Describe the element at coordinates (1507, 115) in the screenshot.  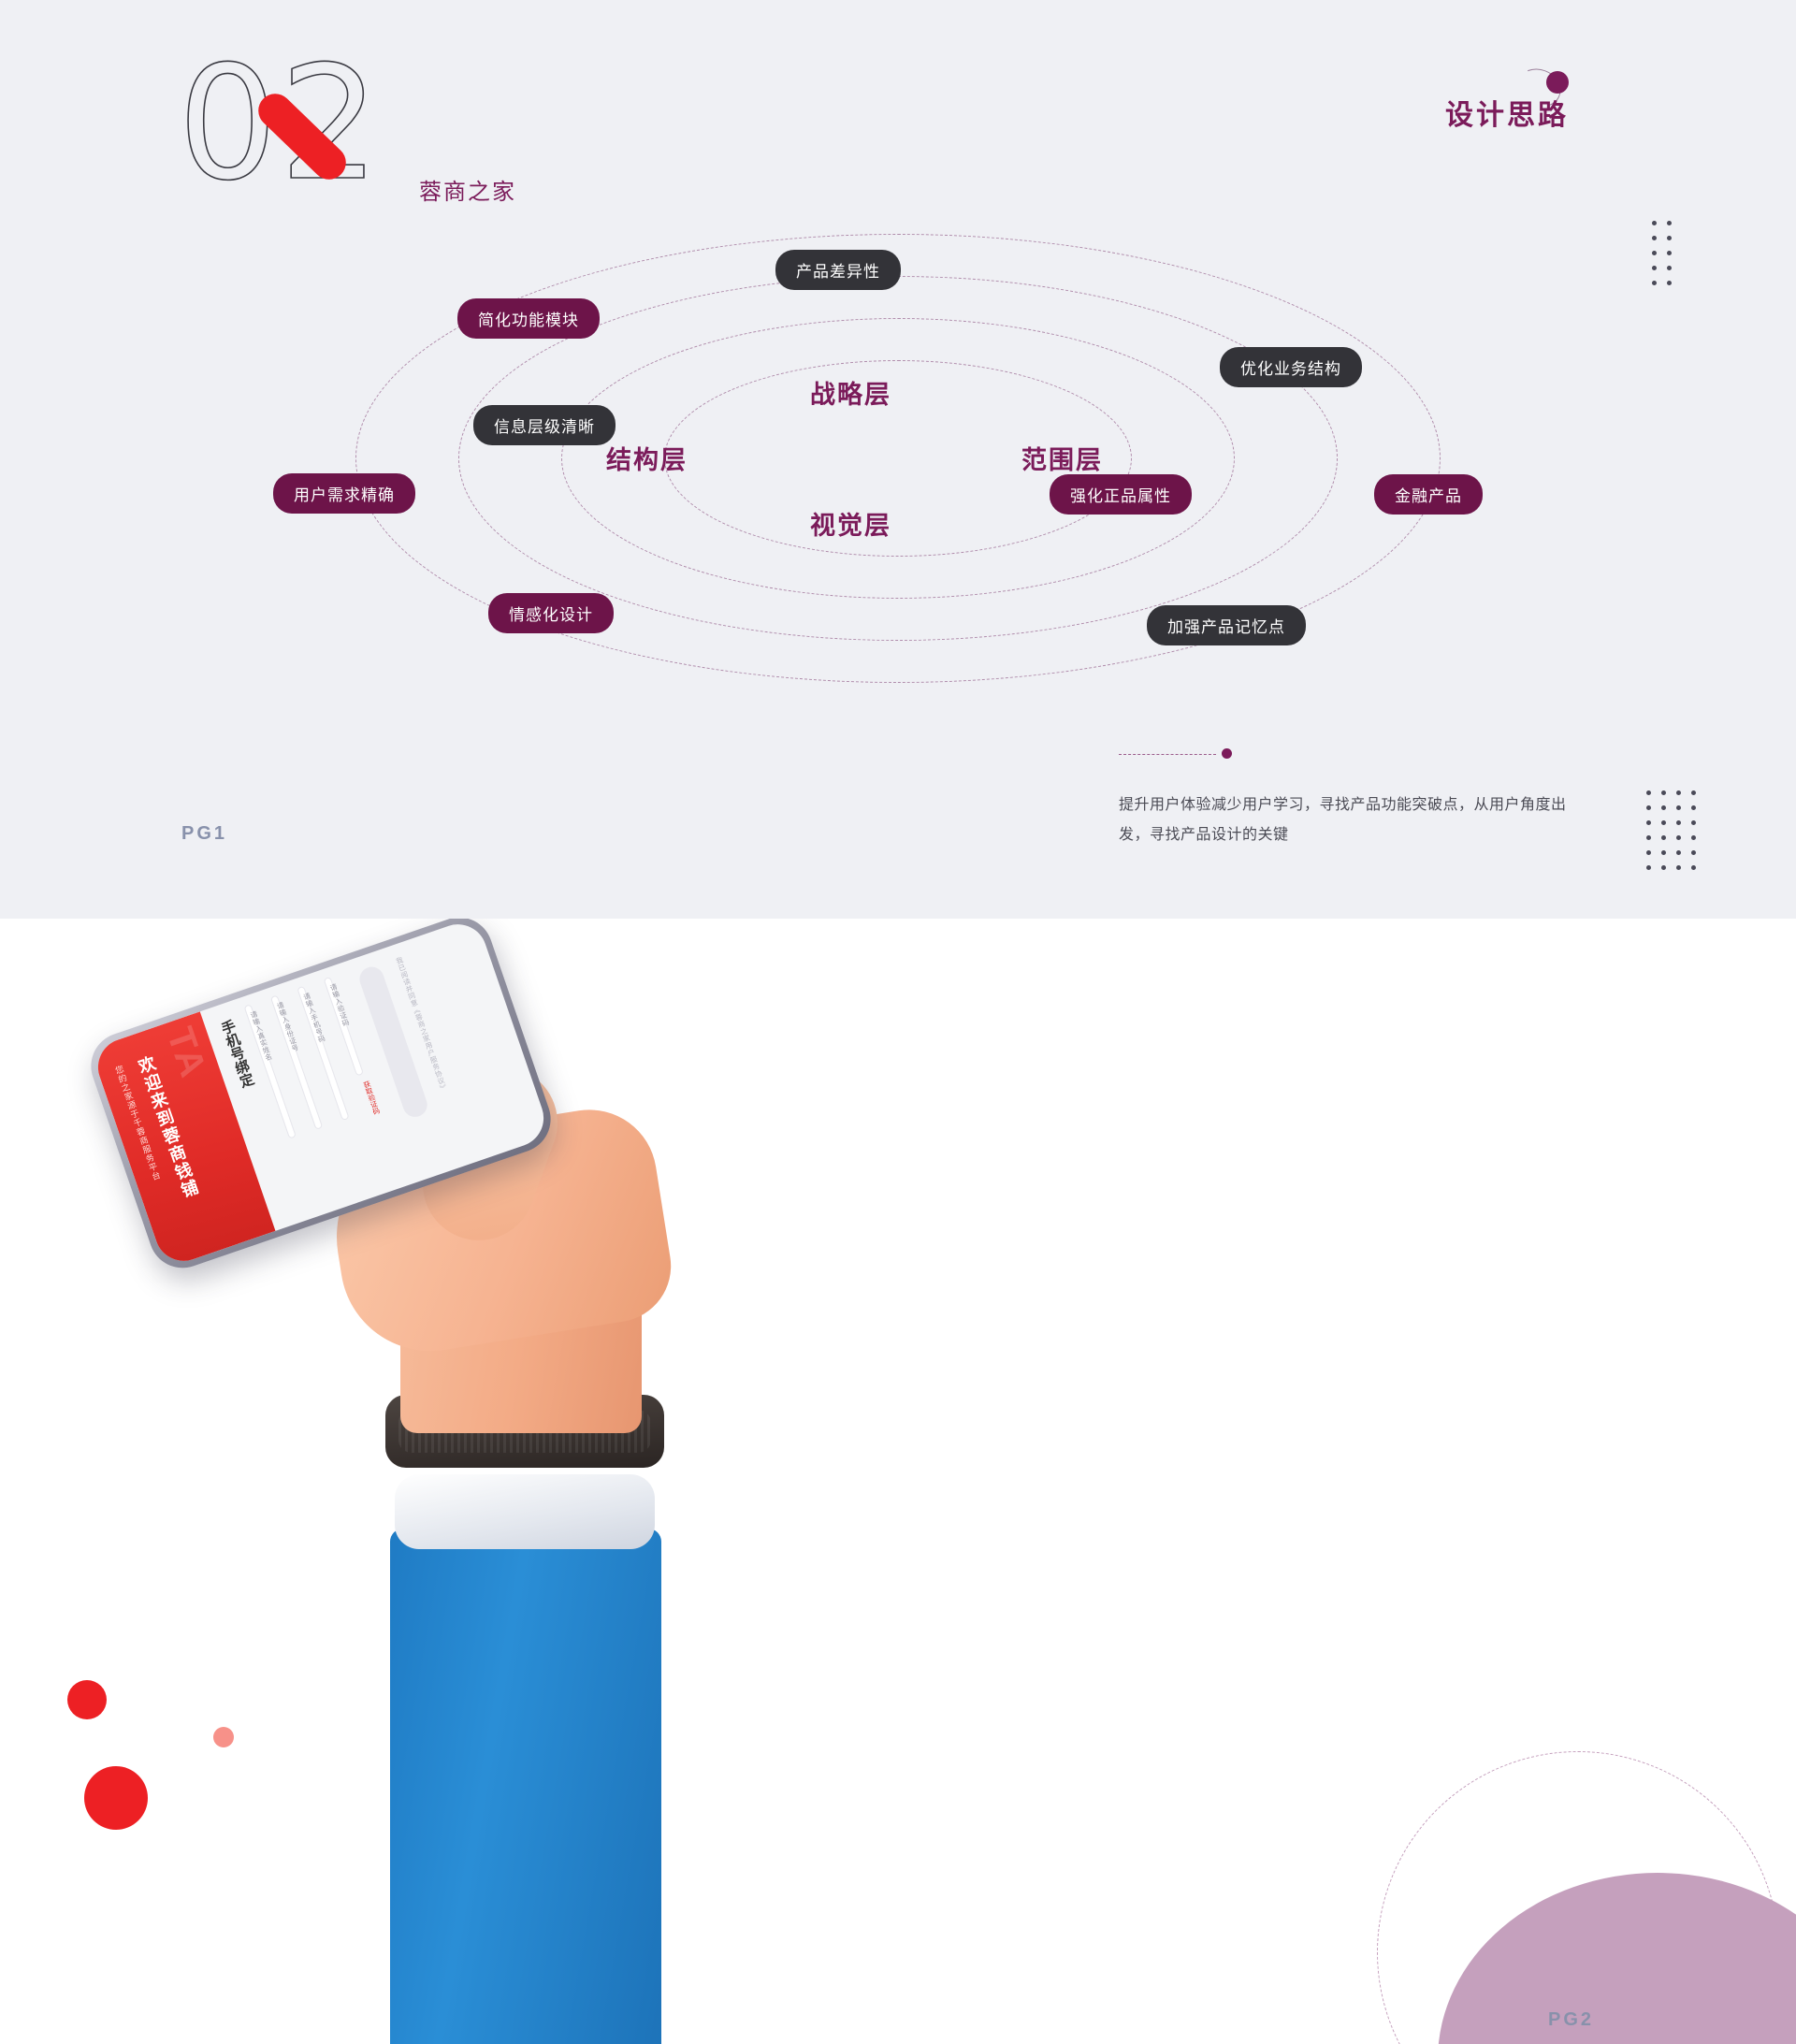
I see `section-title: 设计思路` at that location.